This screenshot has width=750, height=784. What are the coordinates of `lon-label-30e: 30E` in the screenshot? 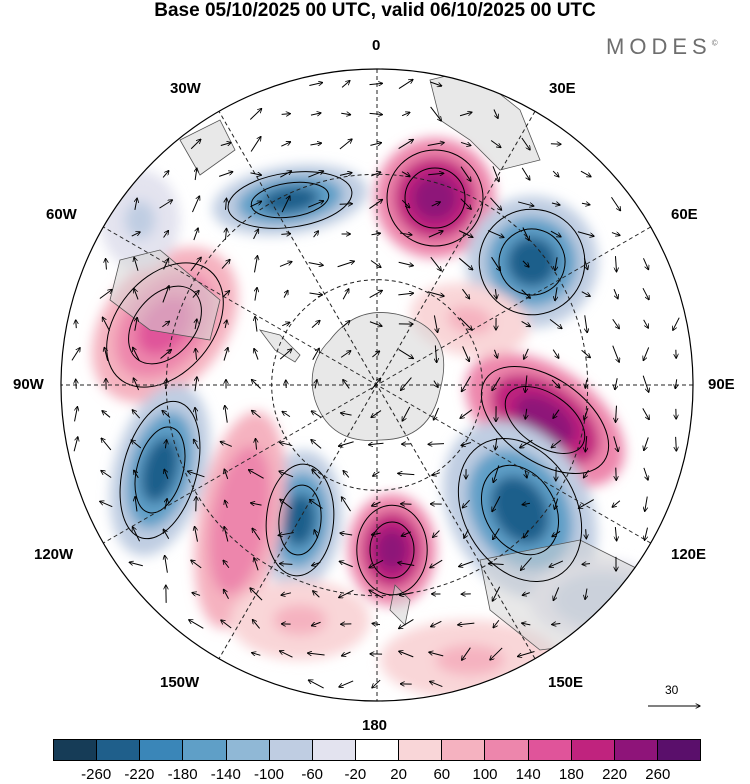 It's located at (562, 88).